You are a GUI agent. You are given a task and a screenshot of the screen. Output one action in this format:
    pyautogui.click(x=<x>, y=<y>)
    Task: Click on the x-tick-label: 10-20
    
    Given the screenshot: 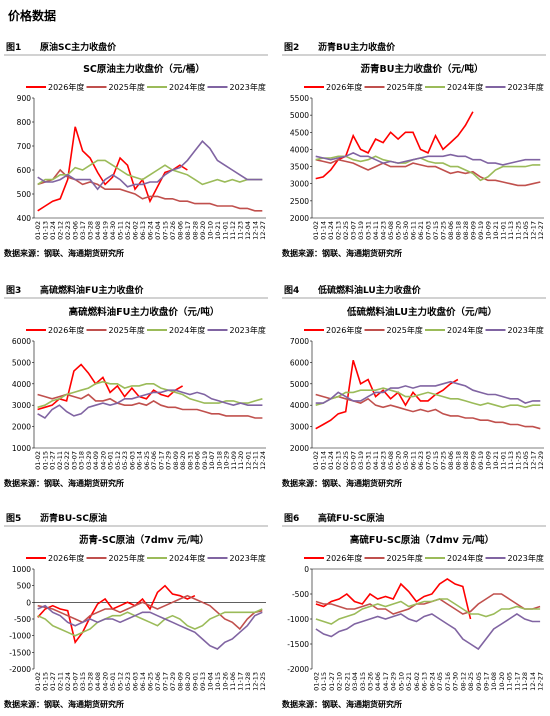 What is the action you would take?
    pyautogui.click(x=502, y=681)
    